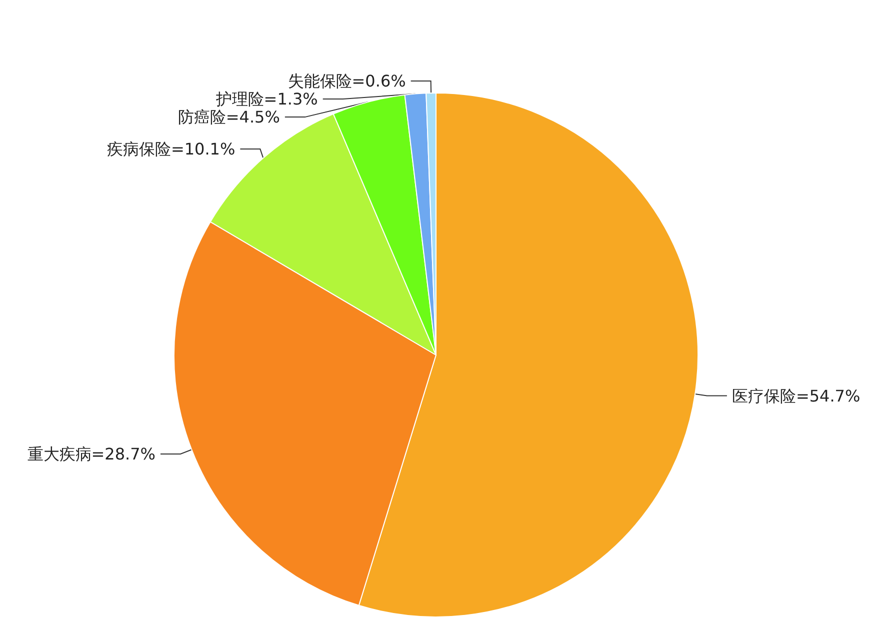 The width and height of the screenshot is (895, 627). I want to click on slice-label: 重大疾病=28.7%, so click(91, 454).